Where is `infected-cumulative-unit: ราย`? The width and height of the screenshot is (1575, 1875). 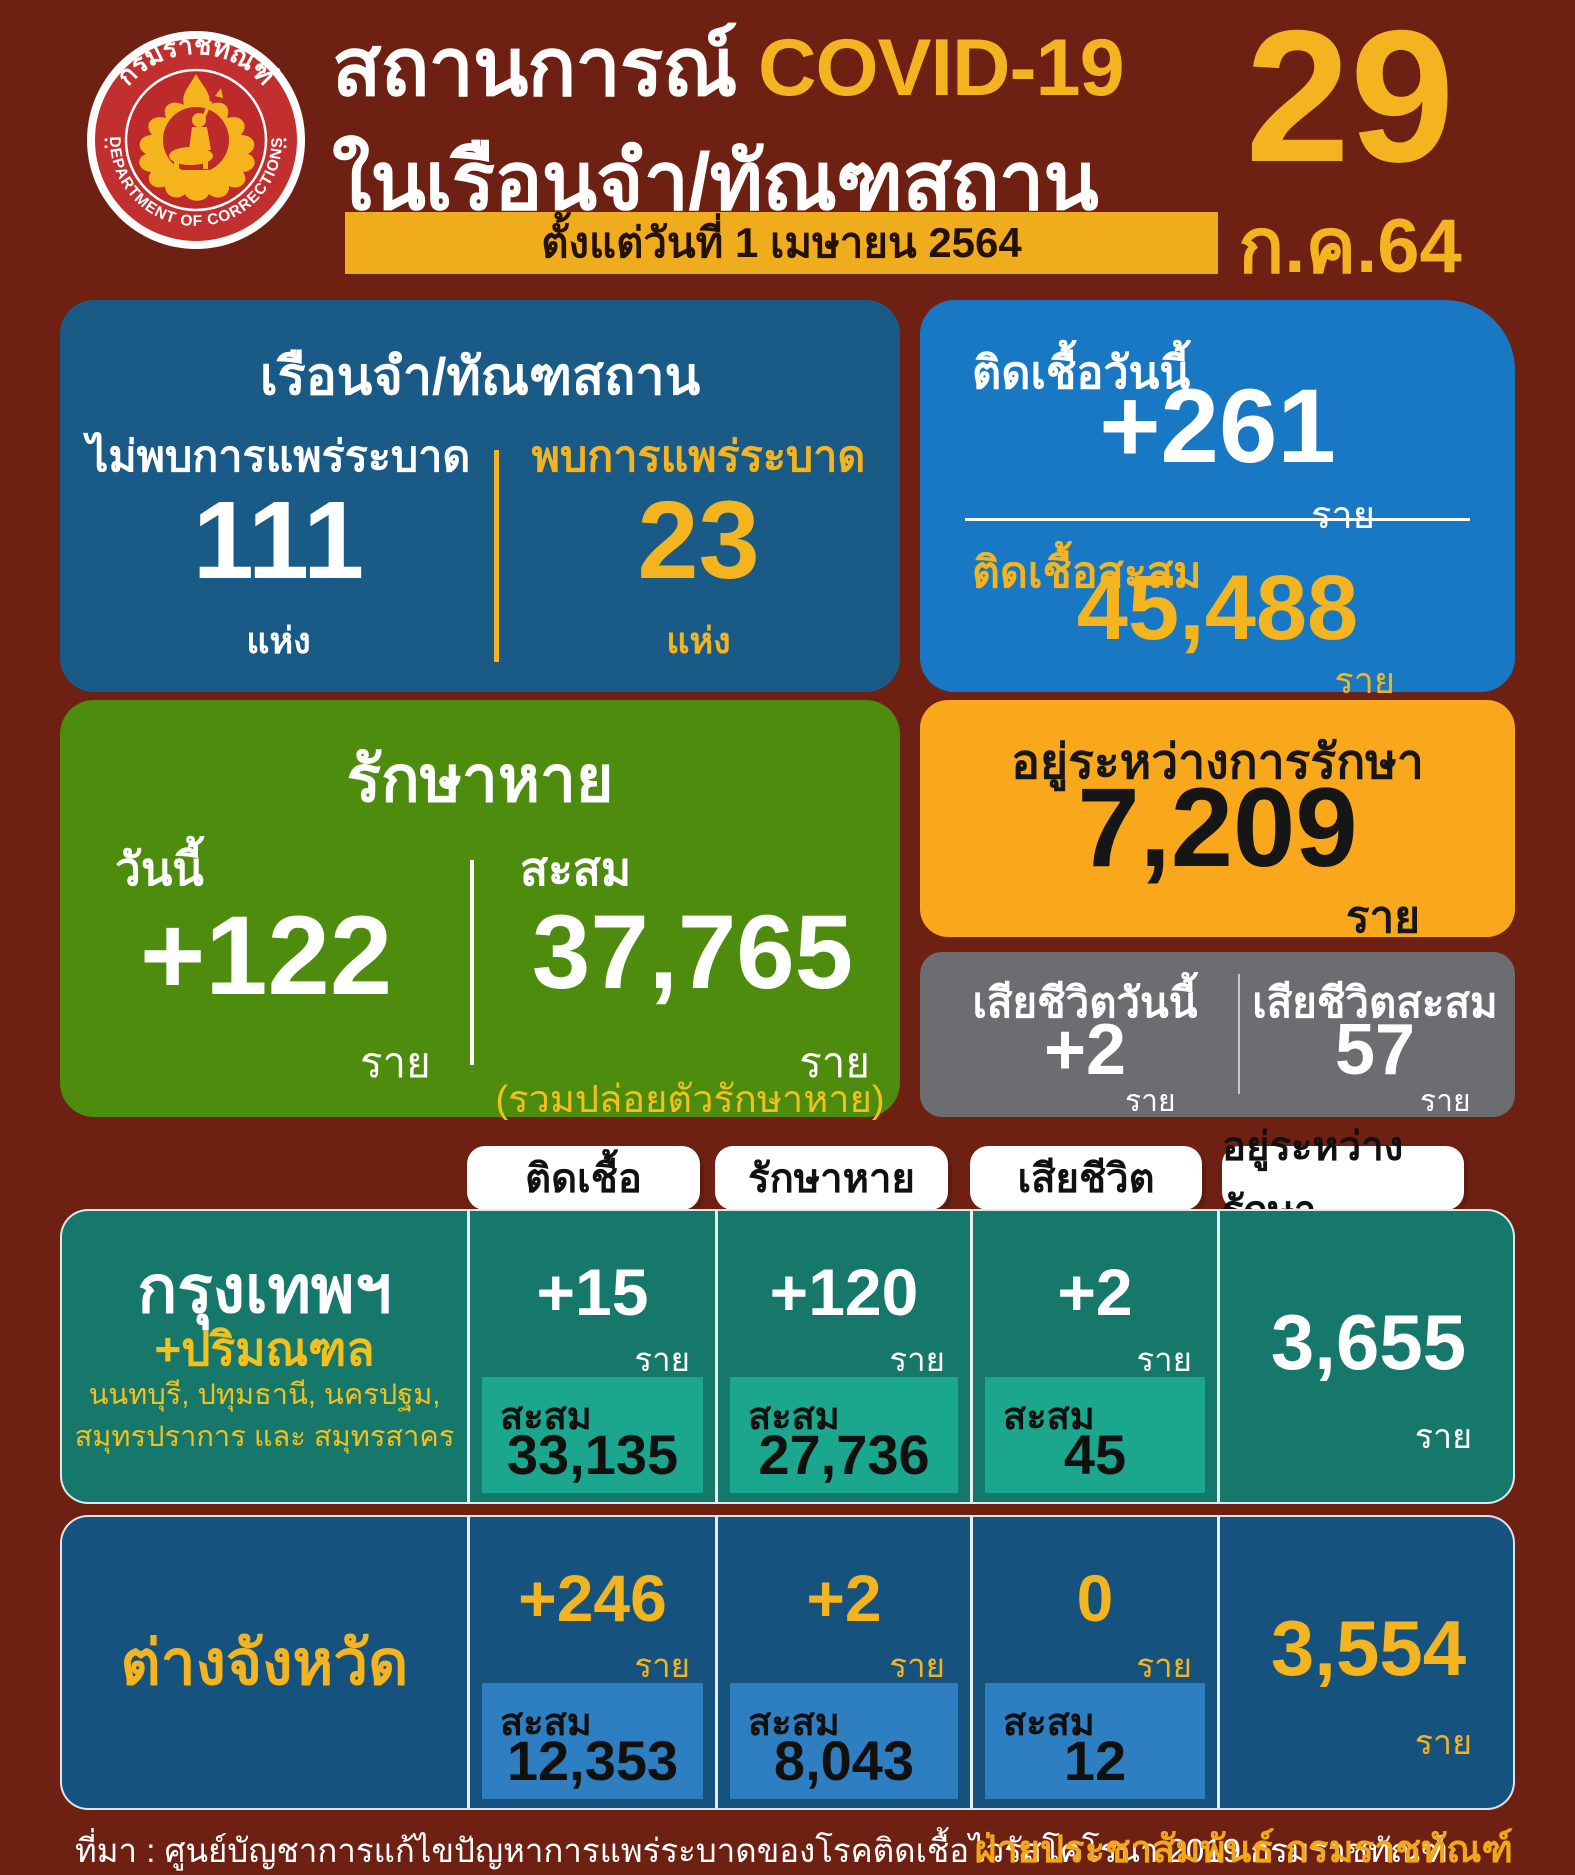
infected-cumulative-unit: ราย is located at coordinates (1364, 680).